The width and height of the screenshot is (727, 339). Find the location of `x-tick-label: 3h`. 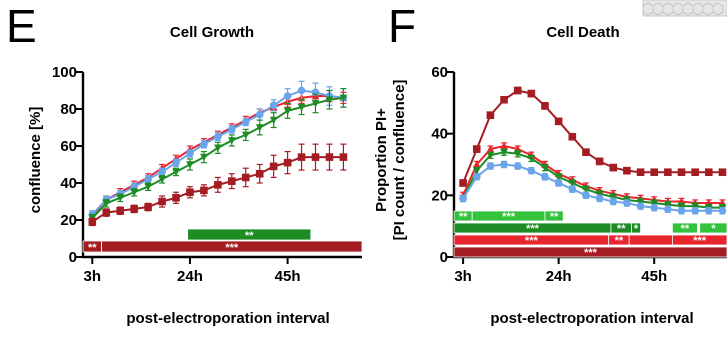

x-tick-label: 3h is located at coordinates (93, 276).